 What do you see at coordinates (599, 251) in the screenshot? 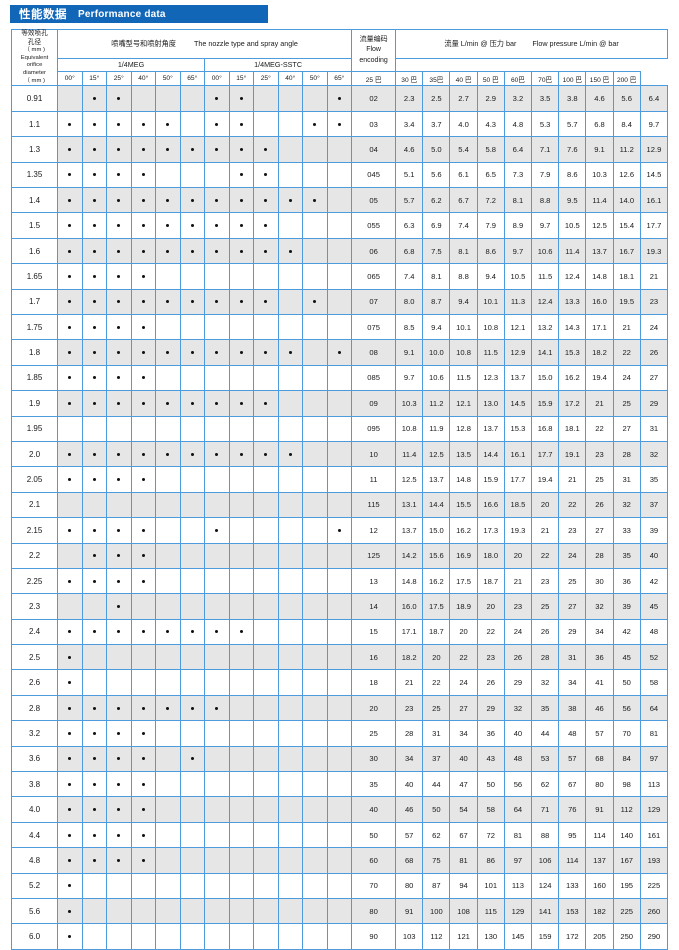
I see `cell-flow-7: 13.7` at bounding box center [599, 251].